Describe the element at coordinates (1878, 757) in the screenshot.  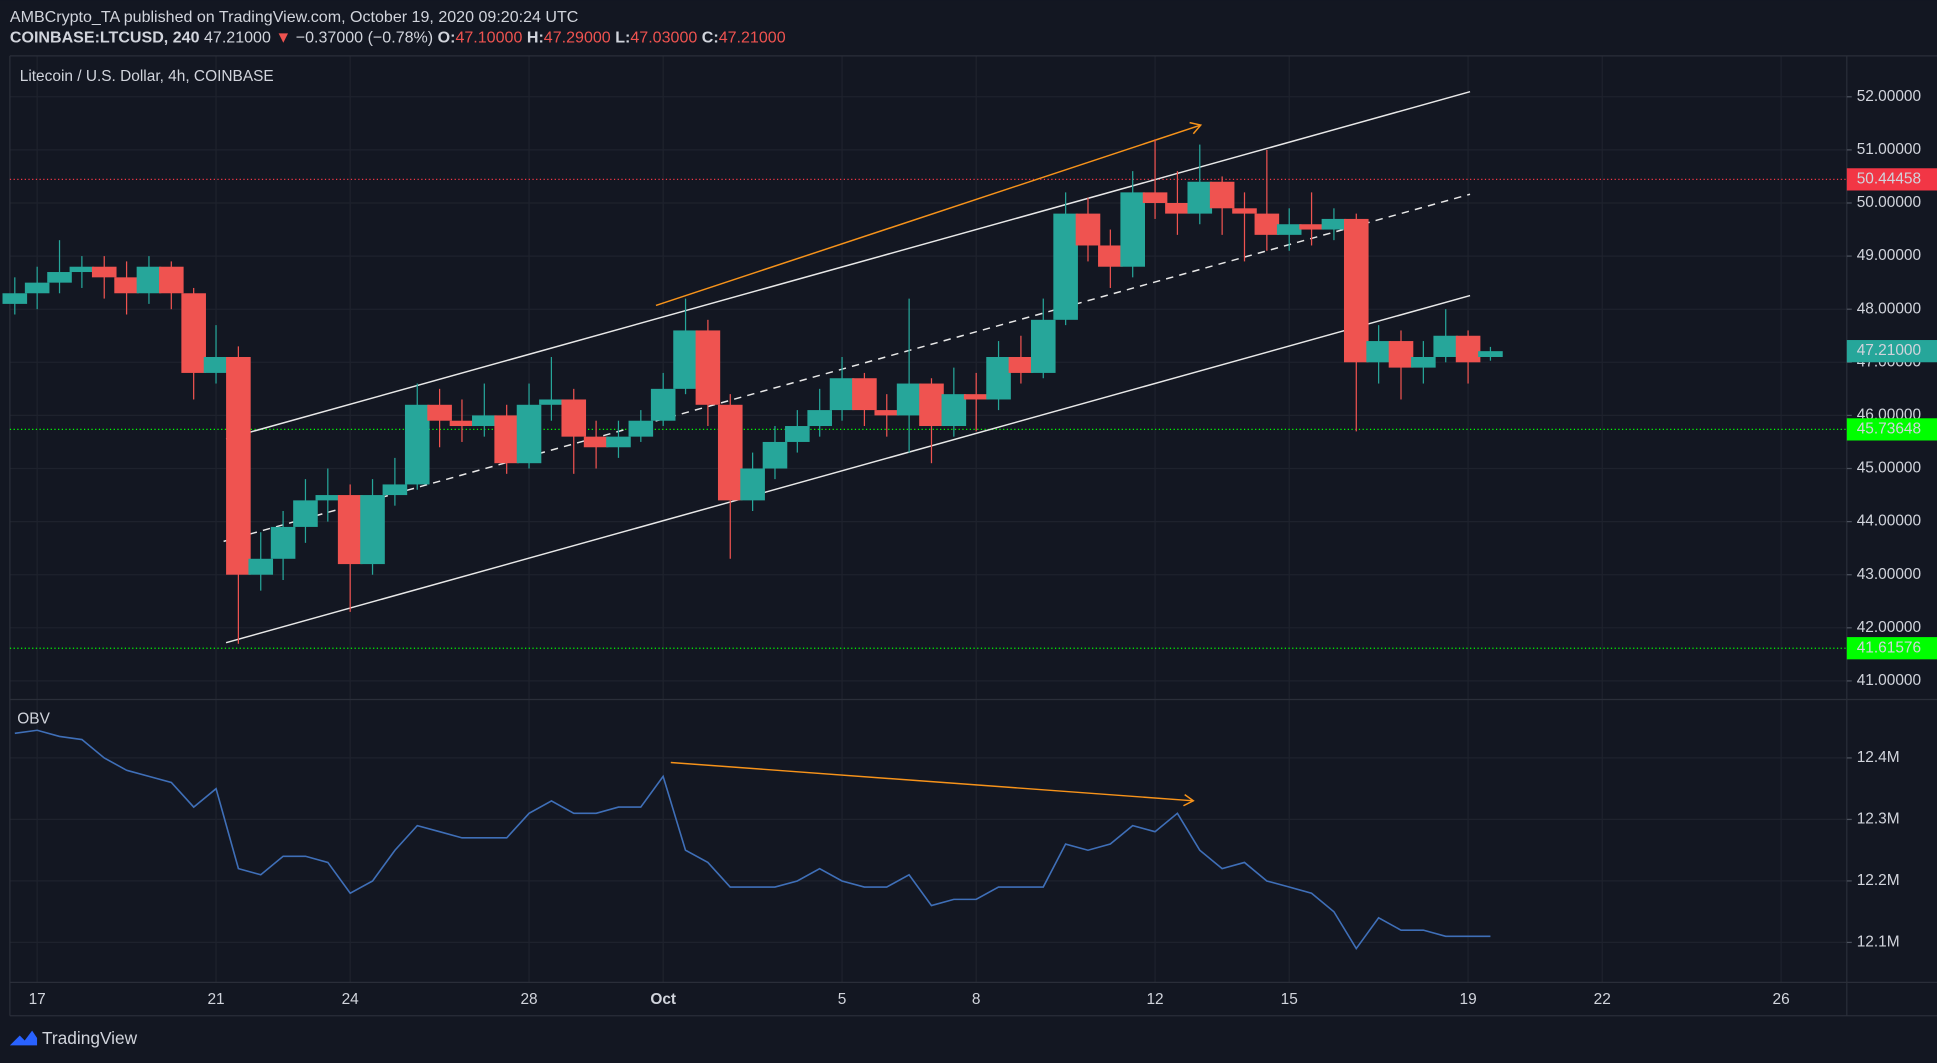
I see `y-tick-label: 12.4M` at that location.